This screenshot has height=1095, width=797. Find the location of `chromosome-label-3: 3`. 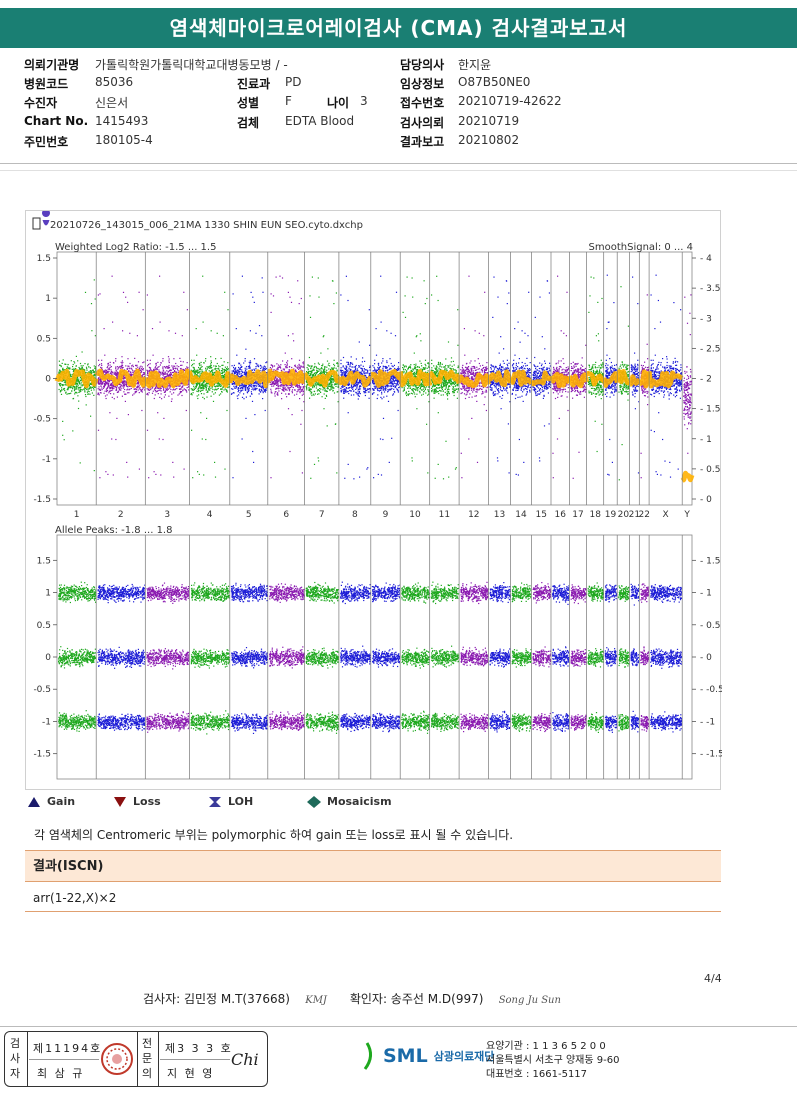

chromosome-label-3: 3 is located at coordinates (167, 515).